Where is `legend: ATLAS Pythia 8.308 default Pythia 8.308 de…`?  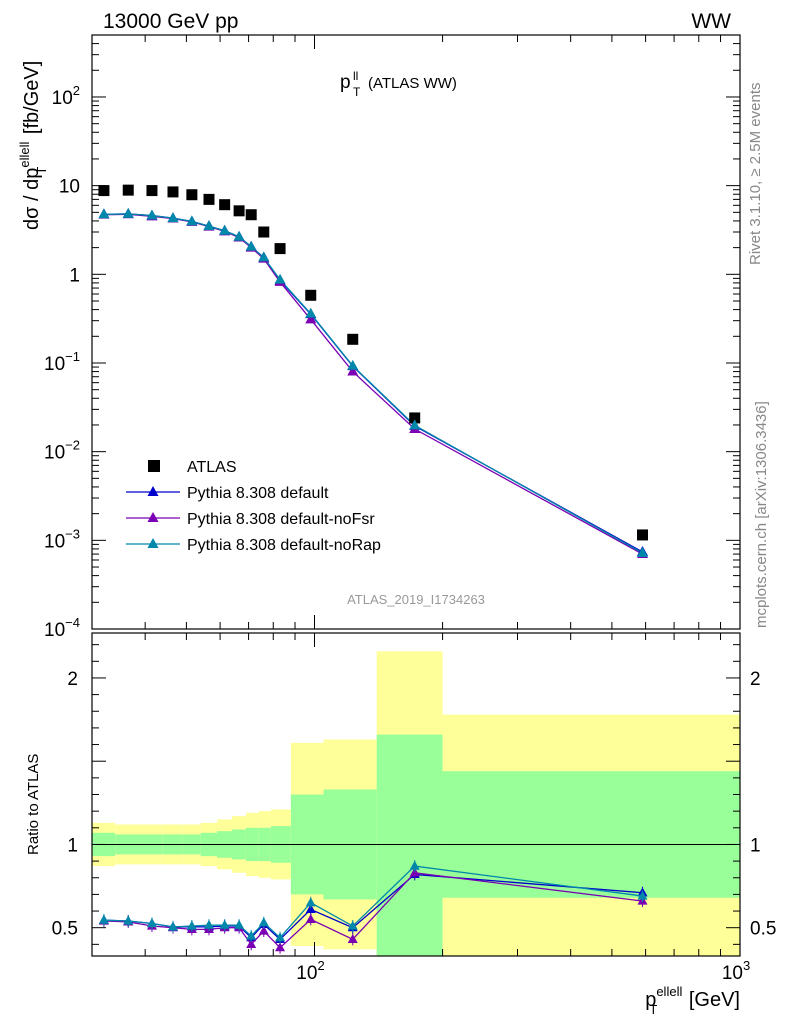 legend: ATLAS Pythia 8.308 default Pythia 8.308 de… is located at coordinates (253, 506).